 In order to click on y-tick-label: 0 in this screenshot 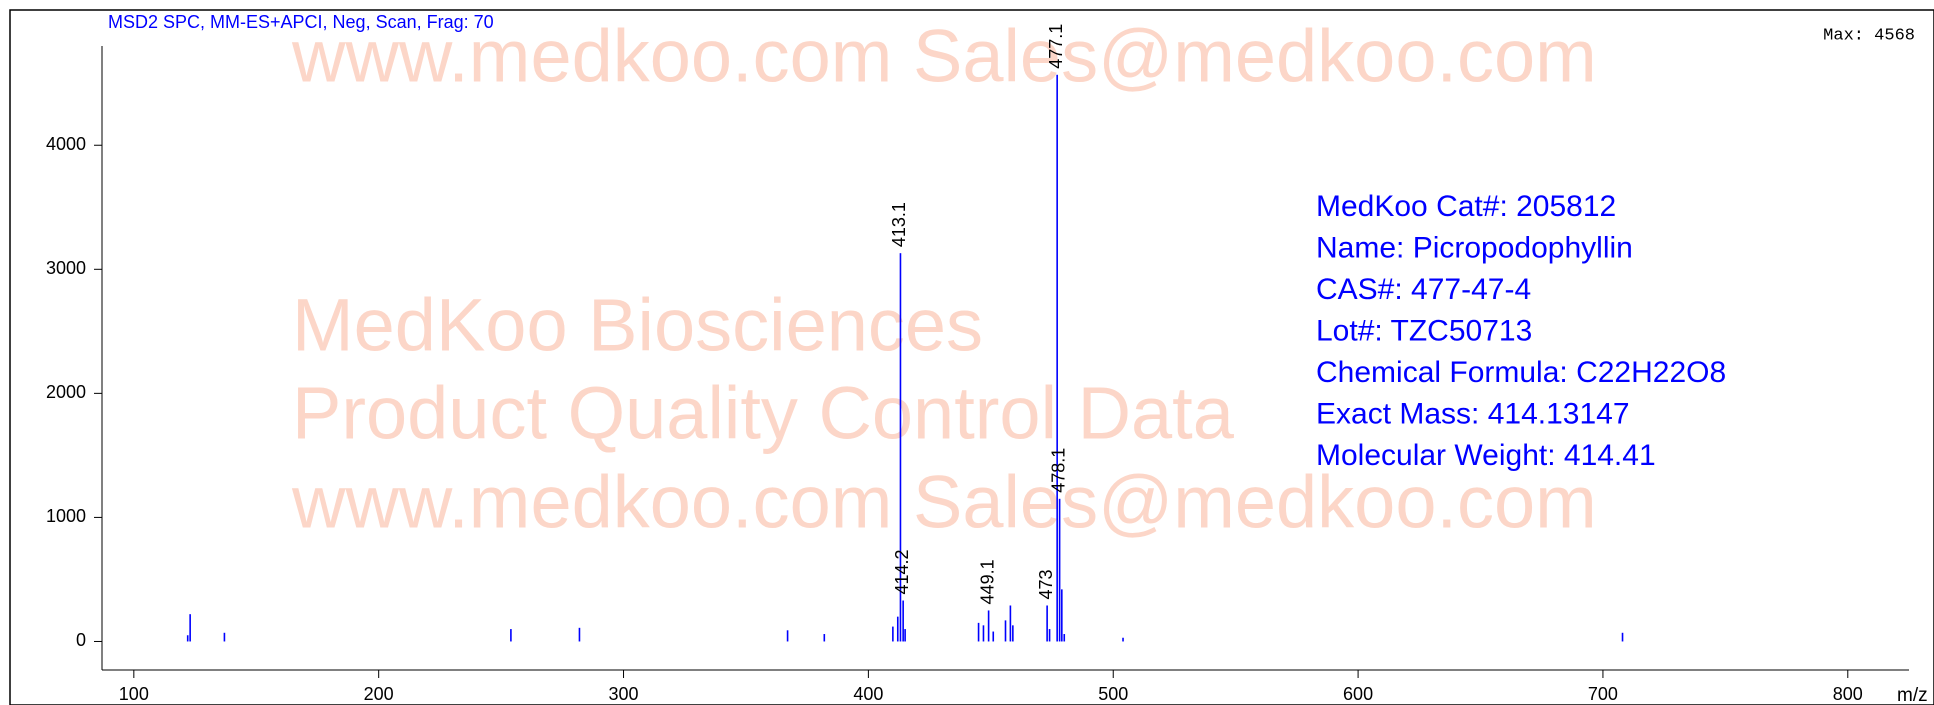, I will do `click(81, 640)`.